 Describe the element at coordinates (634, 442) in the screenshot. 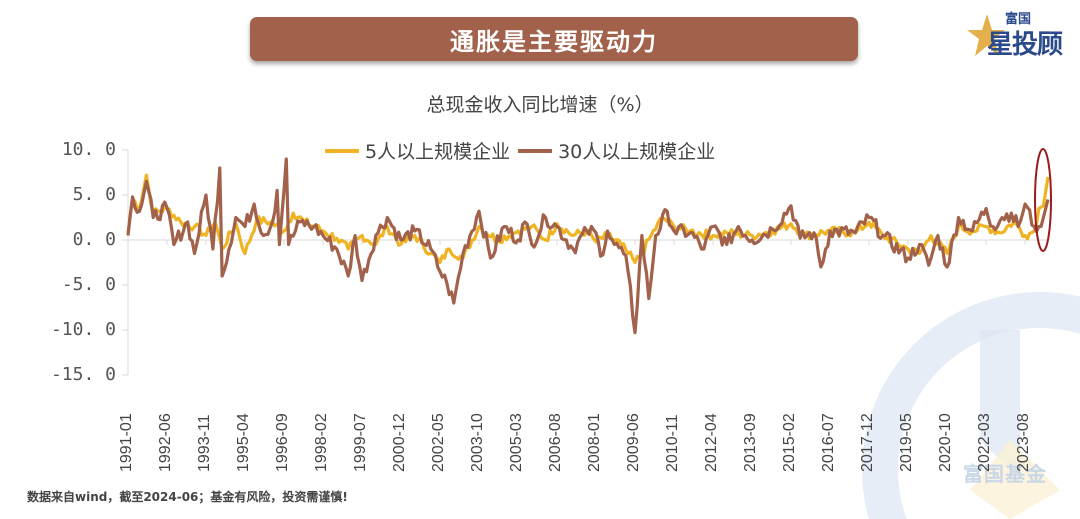

I see `x-tick-label: 2009-06` at that location.